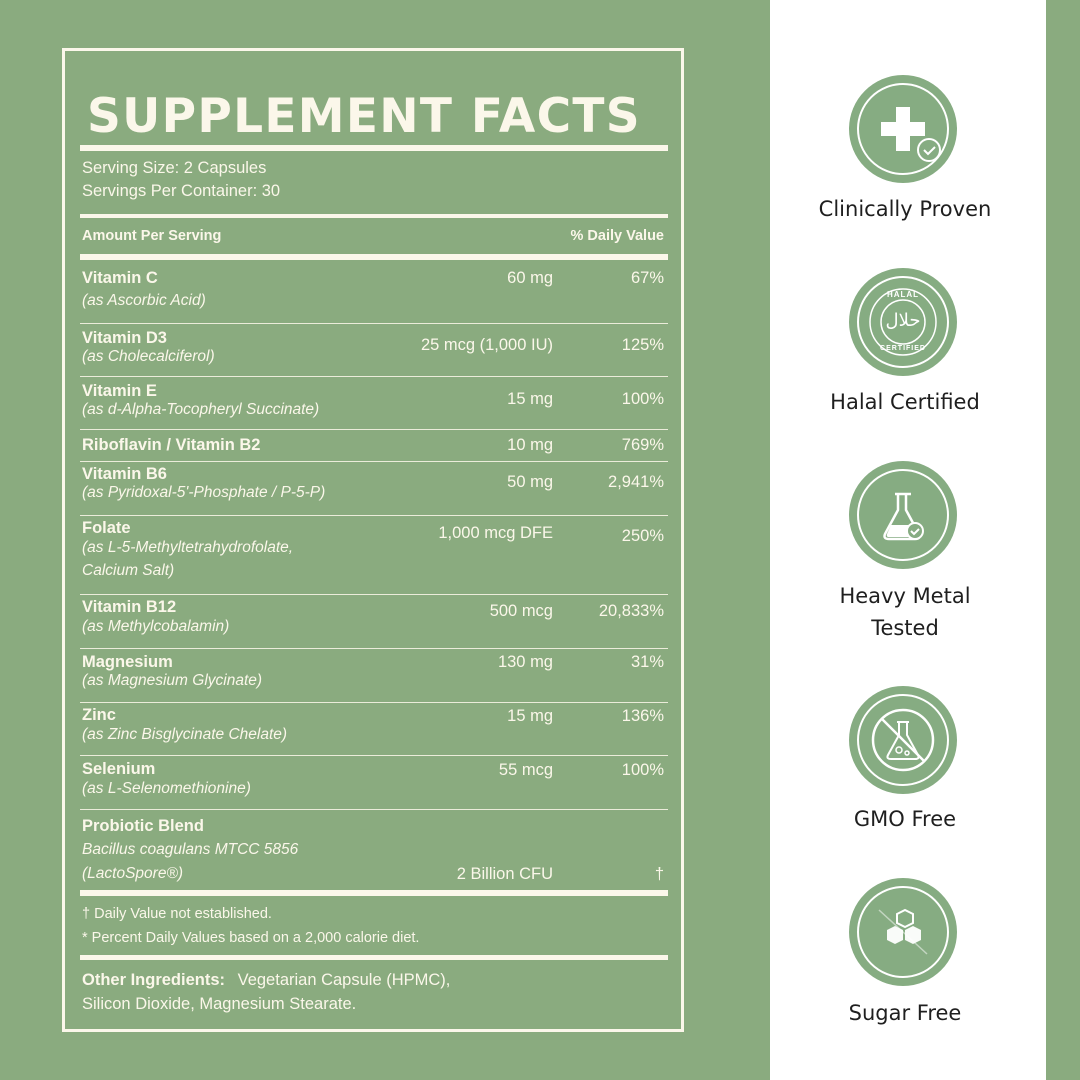  Describe the element at coordinates (124, 474) in the screenshot. I see `nutrient-name: Vitamin B6` at that location.